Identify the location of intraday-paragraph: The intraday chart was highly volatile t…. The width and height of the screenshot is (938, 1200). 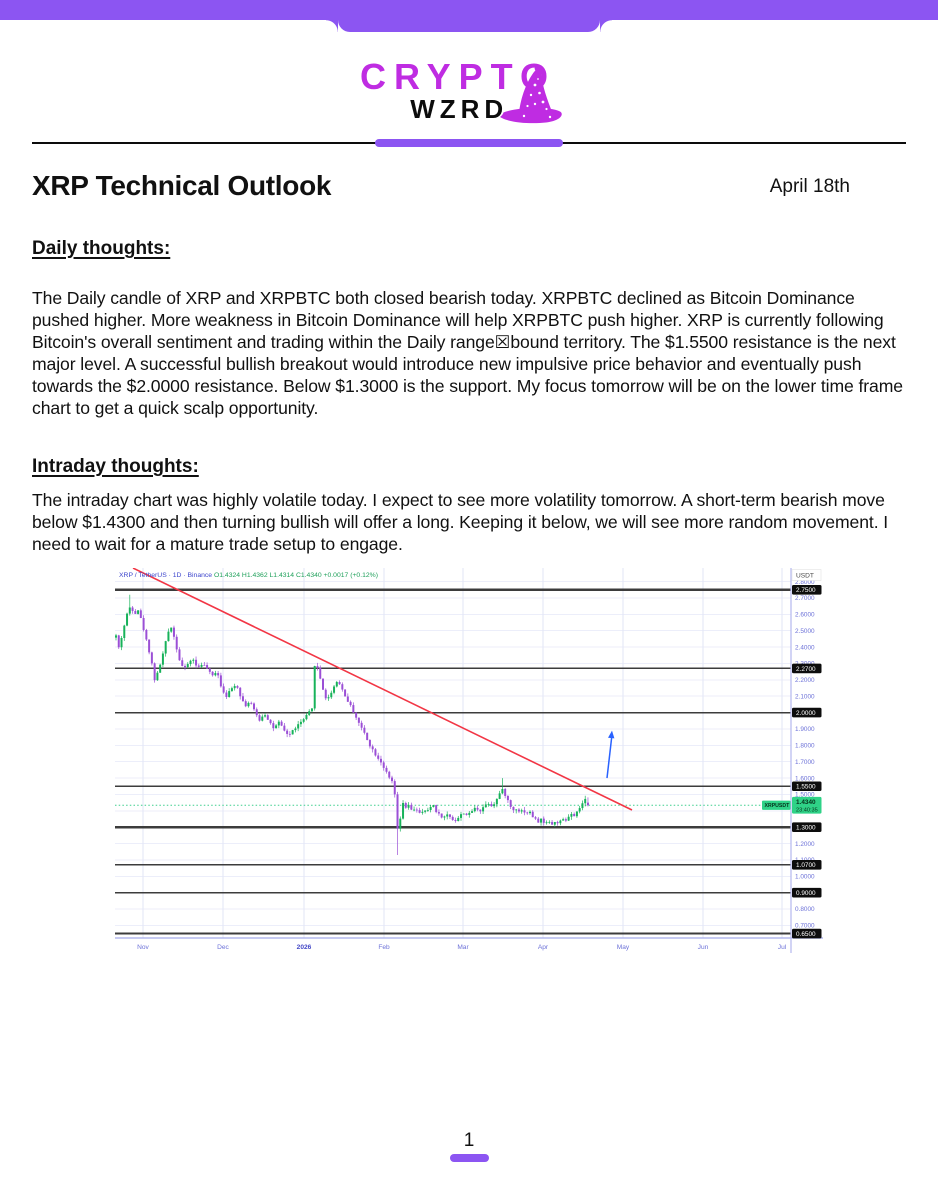
(460, 522).